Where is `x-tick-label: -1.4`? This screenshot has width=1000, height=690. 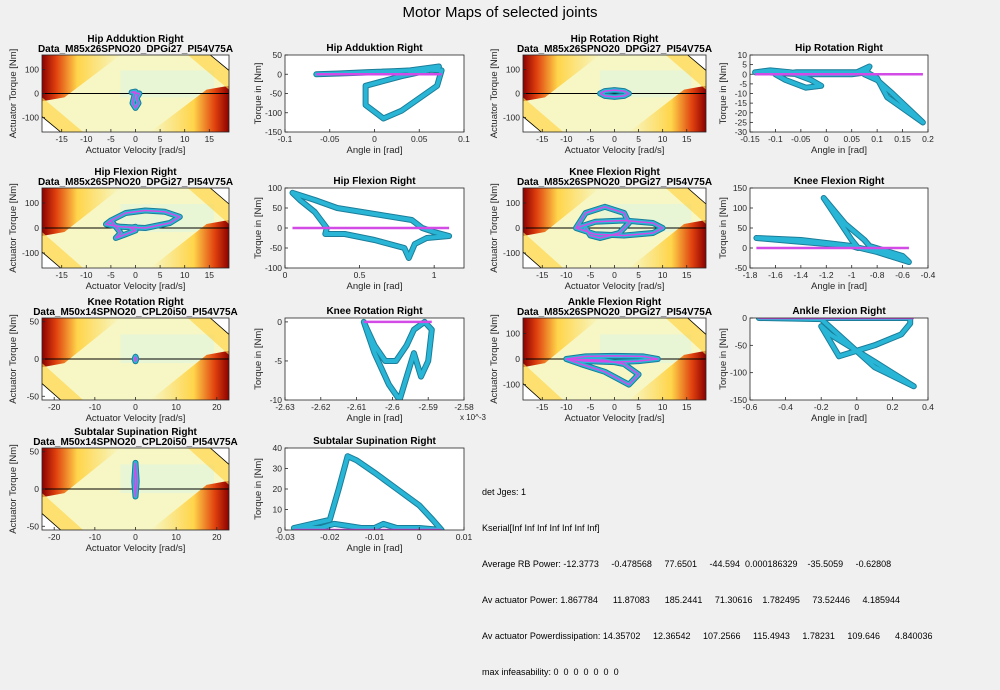
x-tick-label: -1.4 is located at coordinates (801, 275).